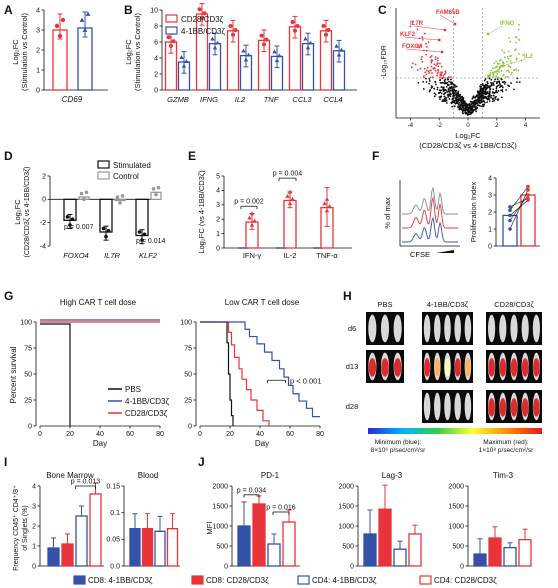  What do you see at coordinates (303, 580) in the screenshot?
I see `legend-swatch` at bounding box center [303, 580].